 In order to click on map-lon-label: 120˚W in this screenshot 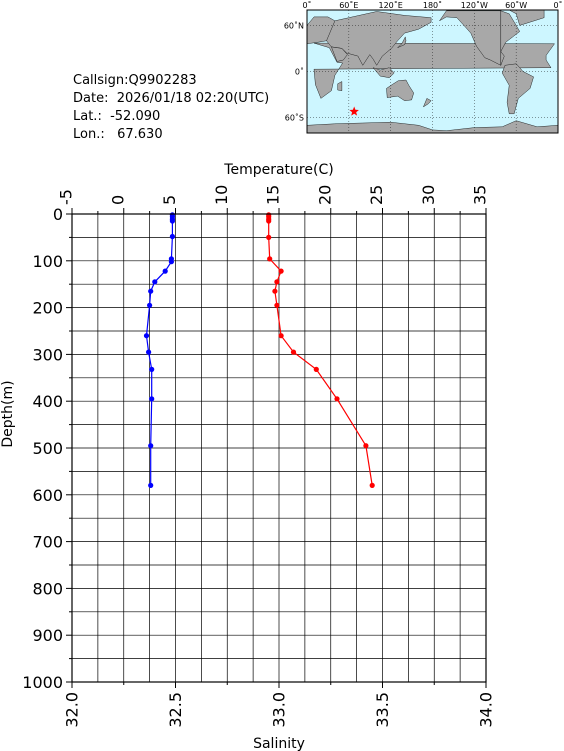, I will do `click(474, 5)`.